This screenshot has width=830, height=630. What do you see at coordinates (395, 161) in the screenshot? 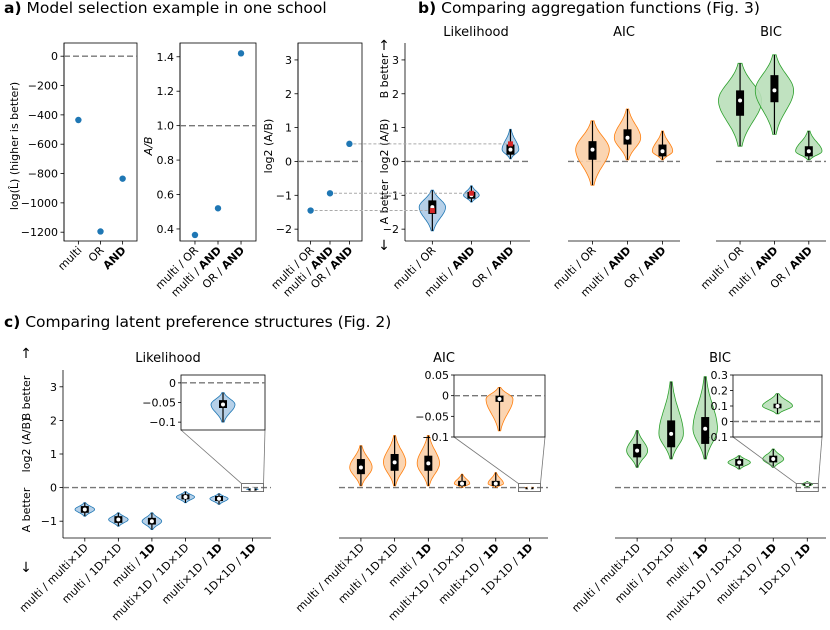
I see `b-ytick-label: 0` at bounding box center [395, 161].